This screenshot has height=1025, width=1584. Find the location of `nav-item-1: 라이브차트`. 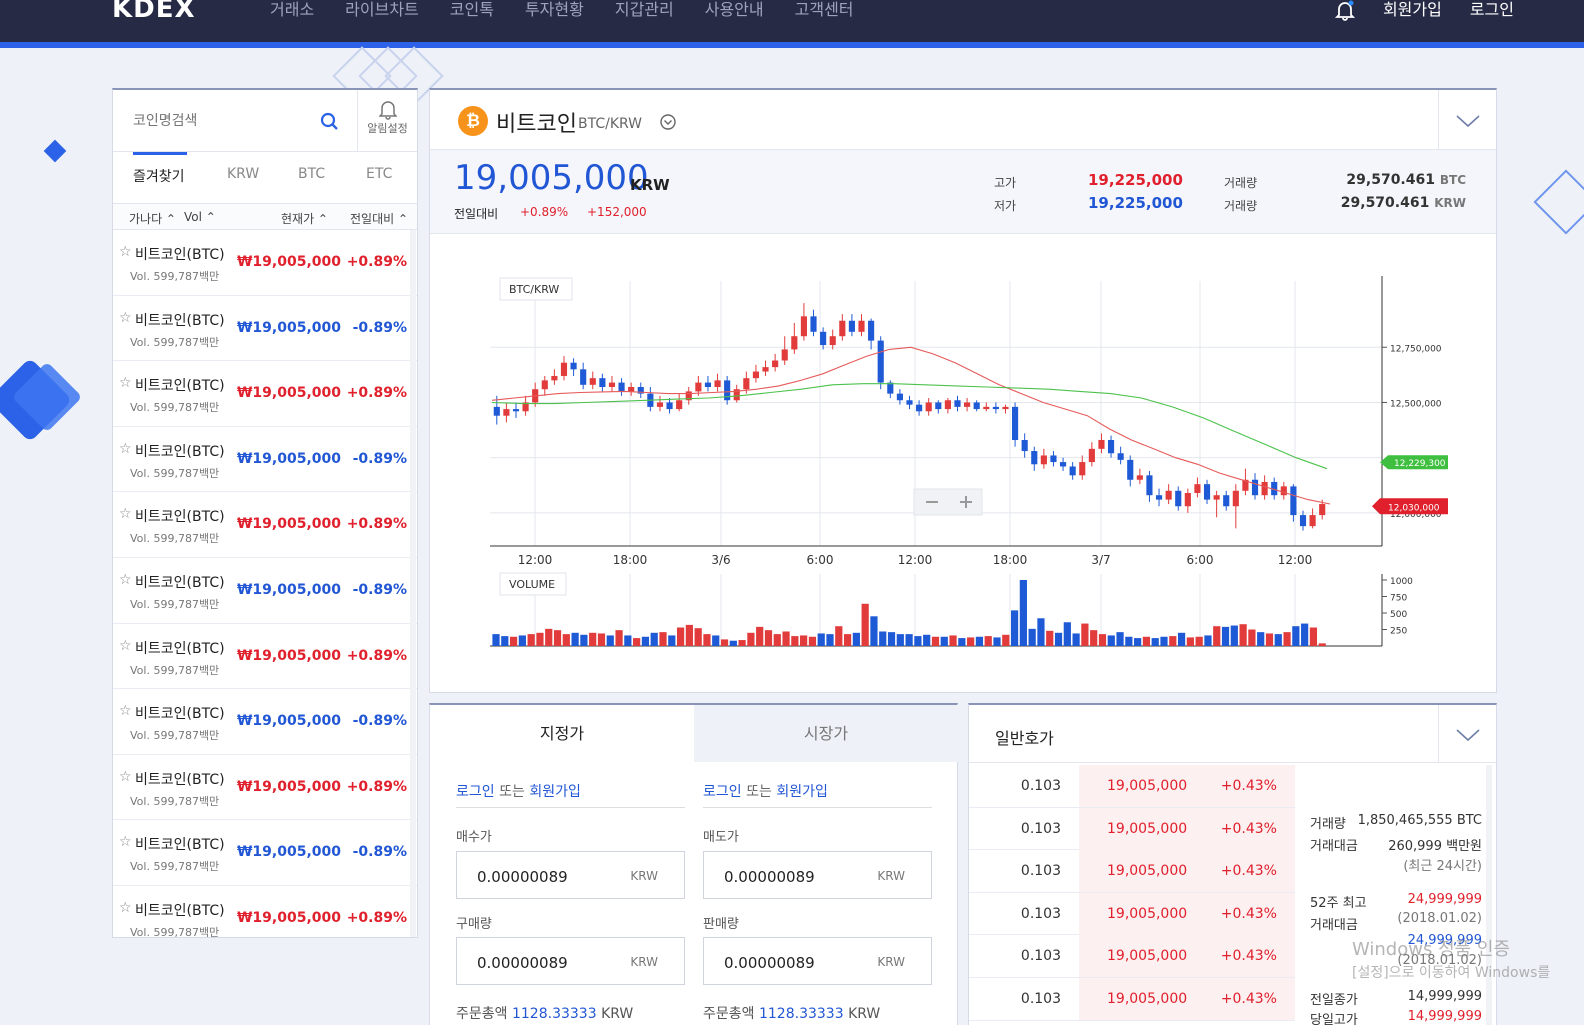

nav-item-1: 라이브차트 is located at coordinates (382, 9).